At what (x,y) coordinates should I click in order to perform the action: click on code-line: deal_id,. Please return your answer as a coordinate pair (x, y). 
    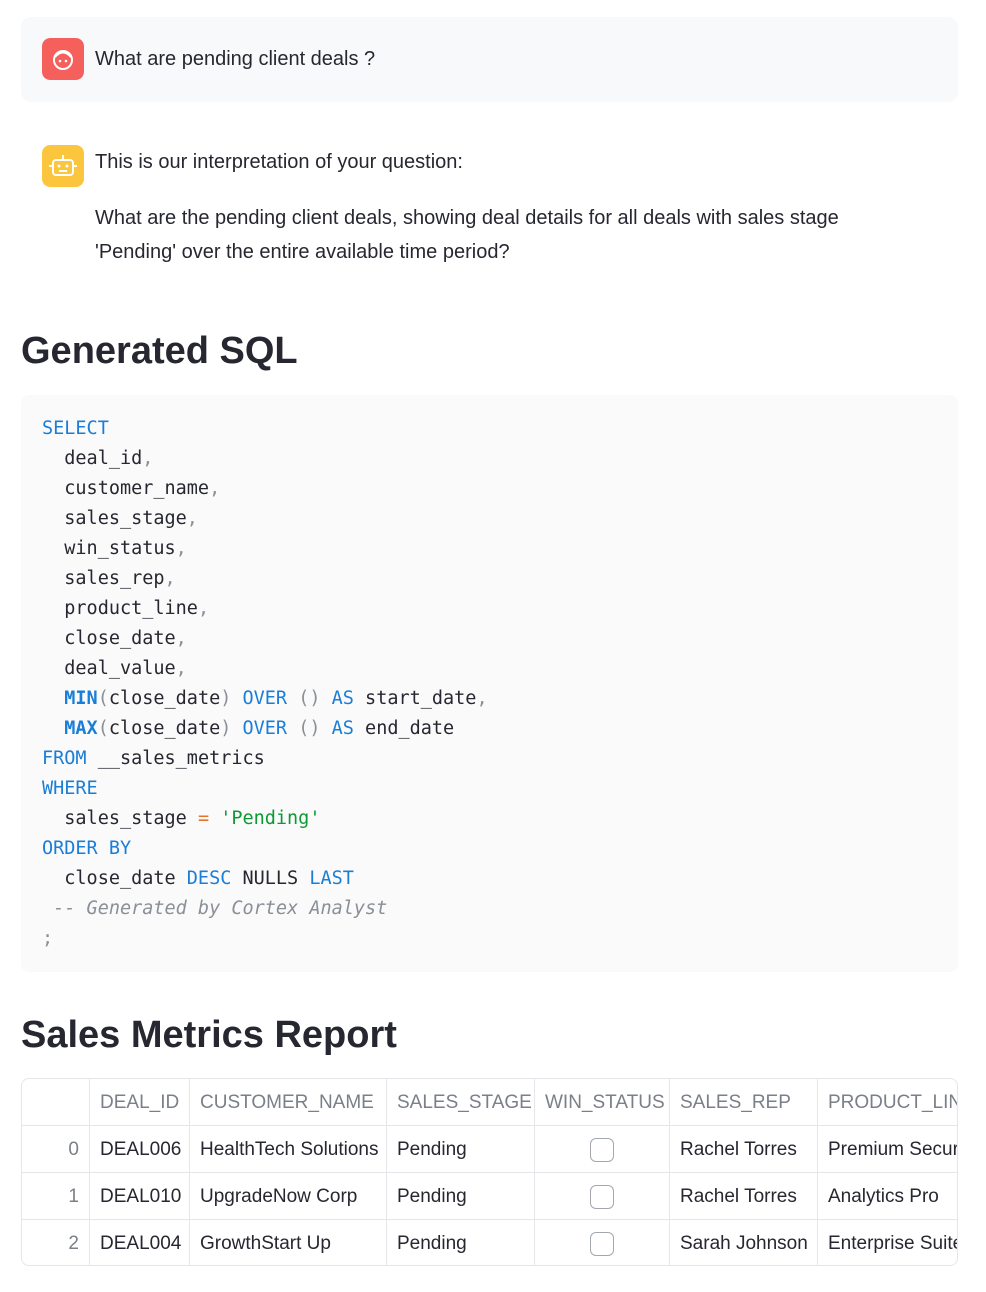
    Looking at the image, I should click on (98, 458).